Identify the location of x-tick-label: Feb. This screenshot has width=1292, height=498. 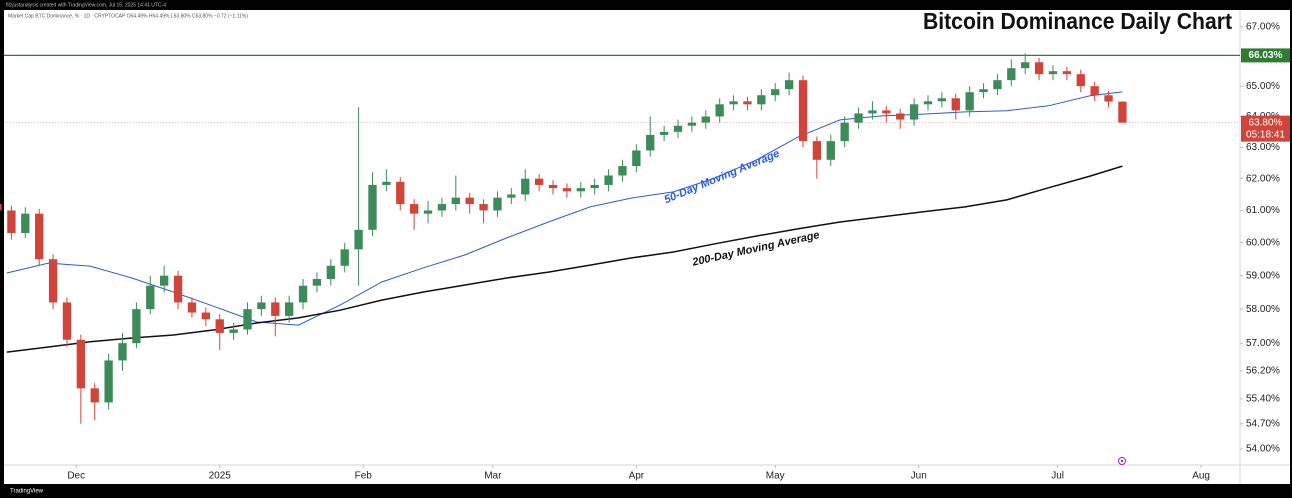
(364, 476).